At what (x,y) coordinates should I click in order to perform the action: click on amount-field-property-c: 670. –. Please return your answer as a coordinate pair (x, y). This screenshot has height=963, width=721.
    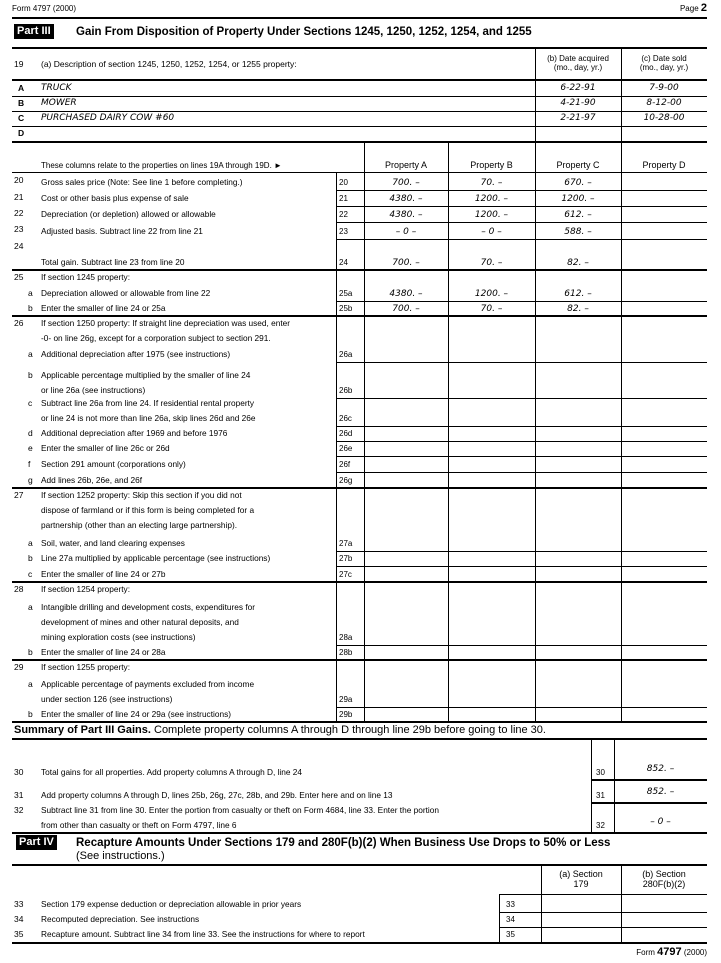
    Looking at the image, I should click on (578, 183).